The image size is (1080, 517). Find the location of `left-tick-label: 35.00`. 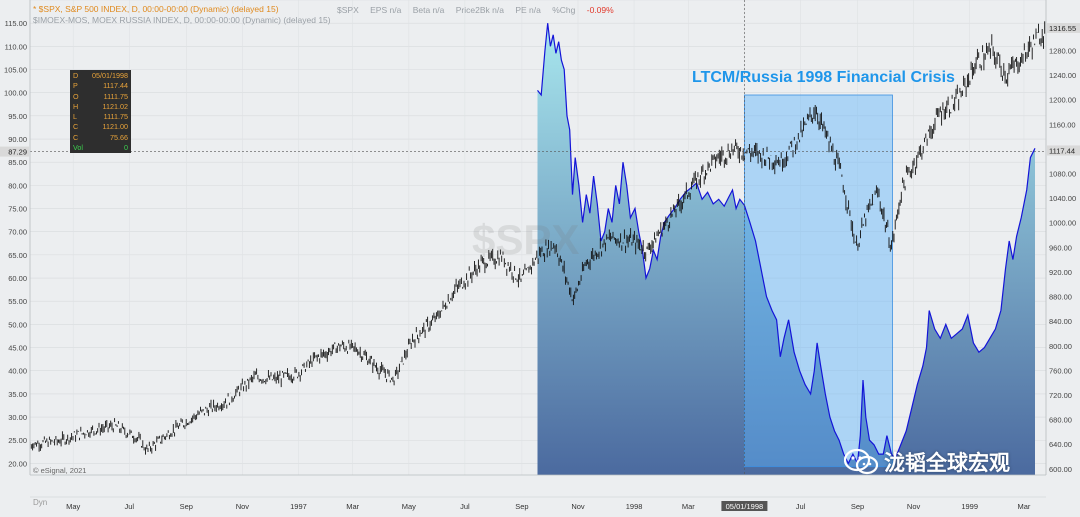

left-tick-label: 35.00 is located at coordinates (17, 394).